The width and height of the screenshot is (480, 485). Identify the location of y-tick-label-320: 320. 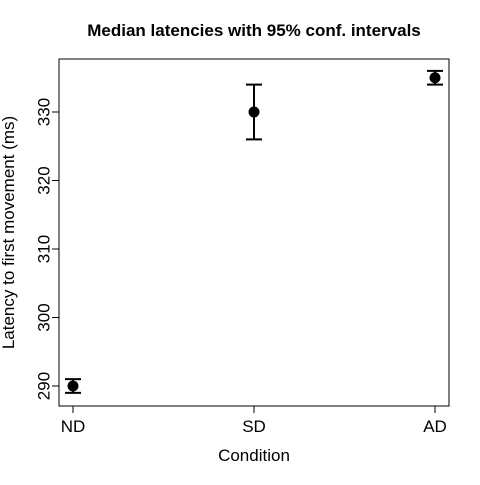
(44, 180).